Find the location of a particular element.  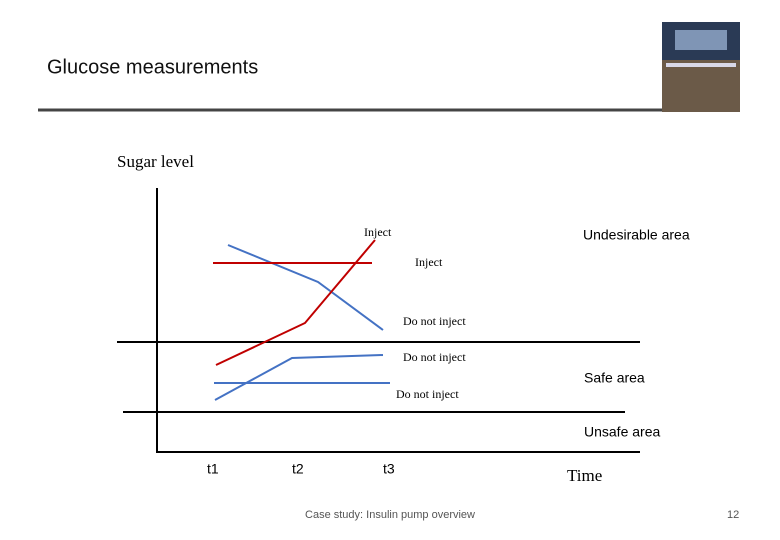

time-label: t1 is located at coordinates (213, 469).